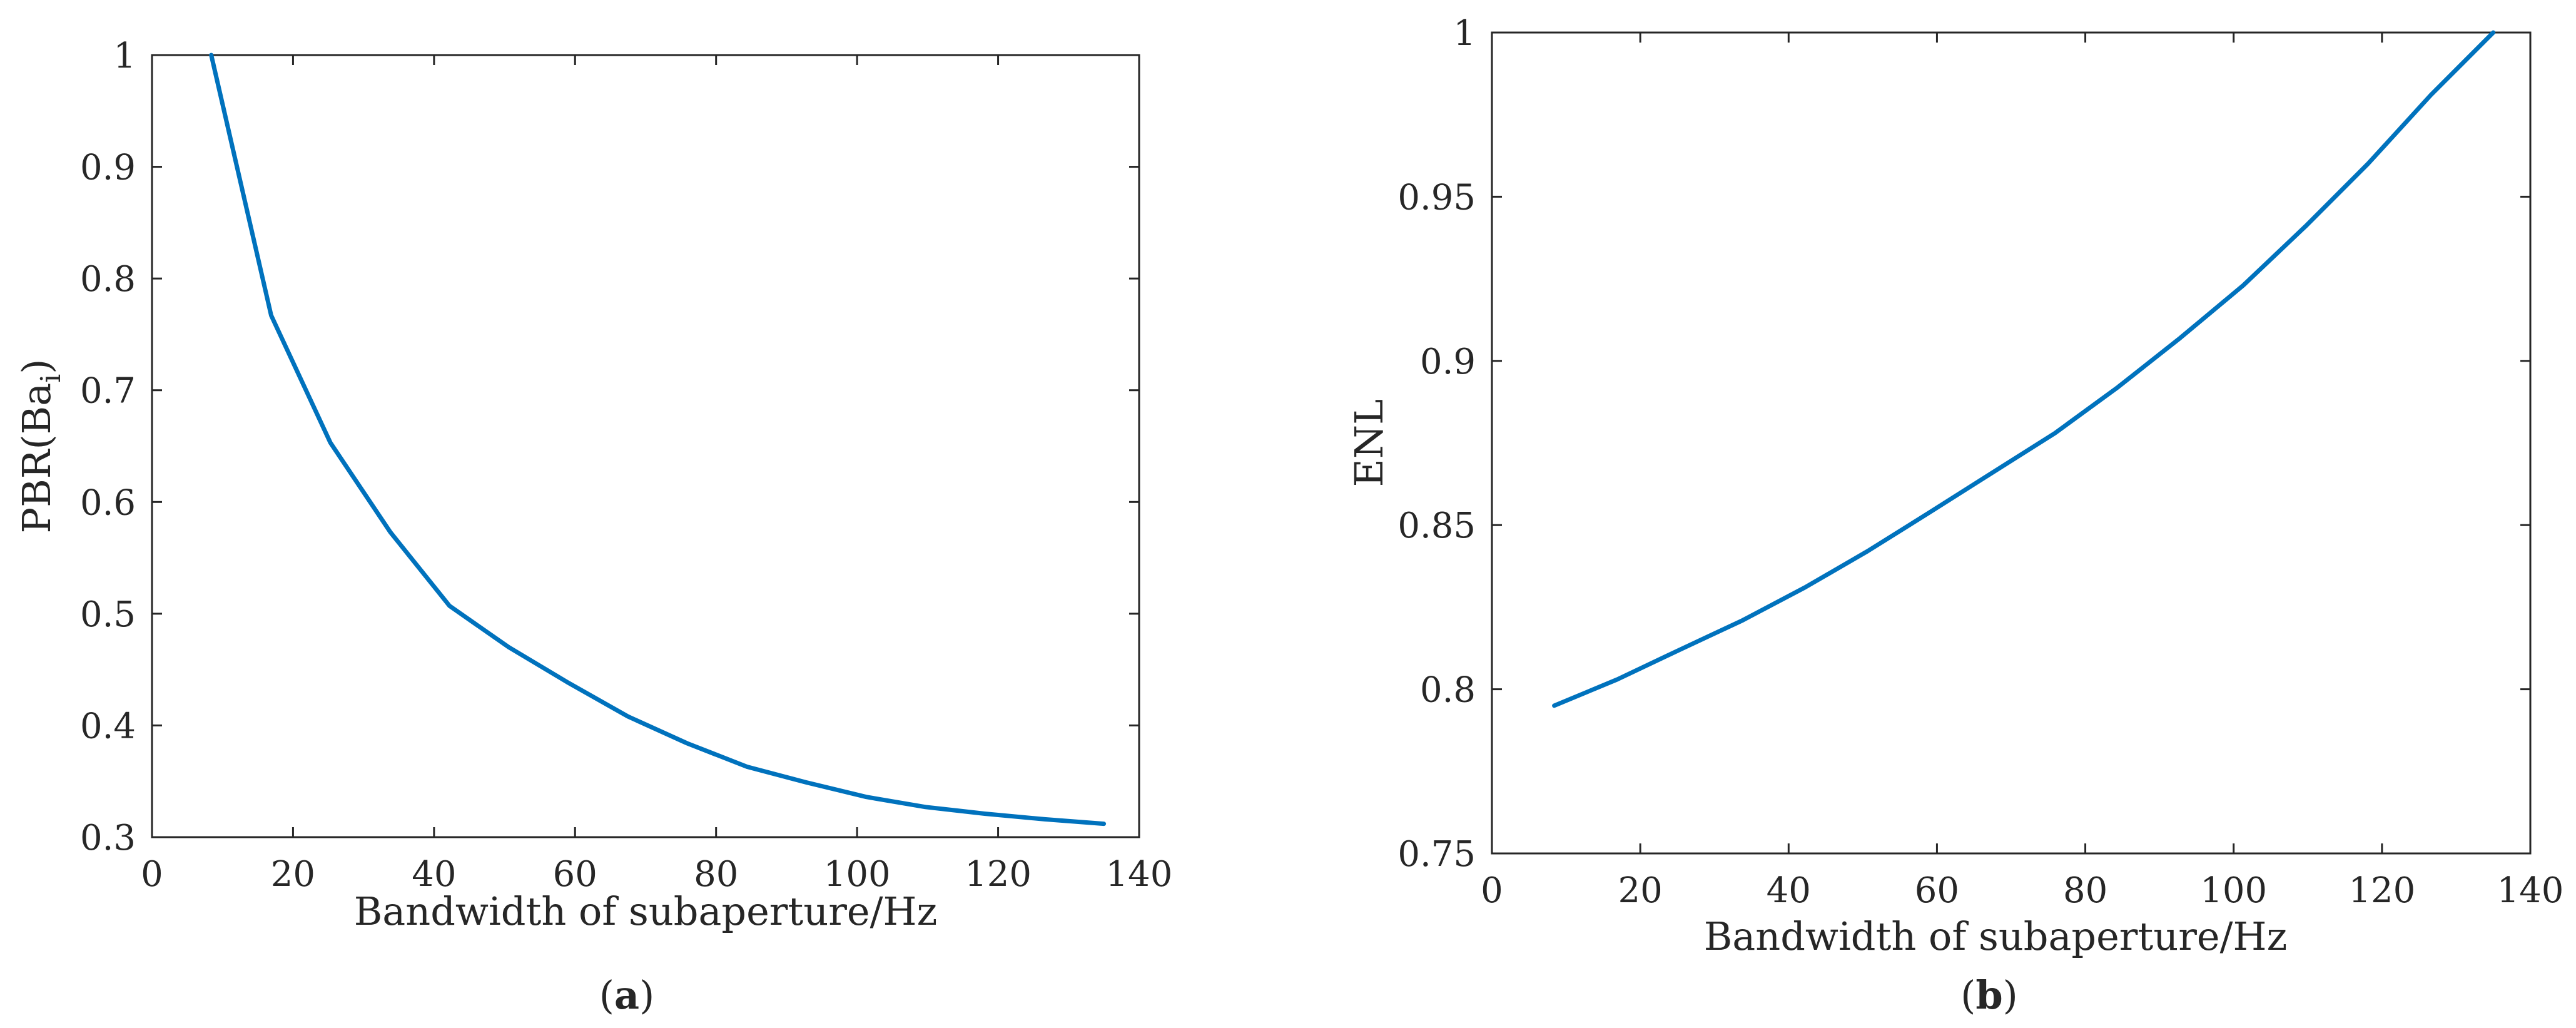 Image resolution: width=2576 pixels, height=1028 pixels. Describe the element at coordinates (108, 614) in the screenshot. I see `y-tick-label: 0.5` at that location.